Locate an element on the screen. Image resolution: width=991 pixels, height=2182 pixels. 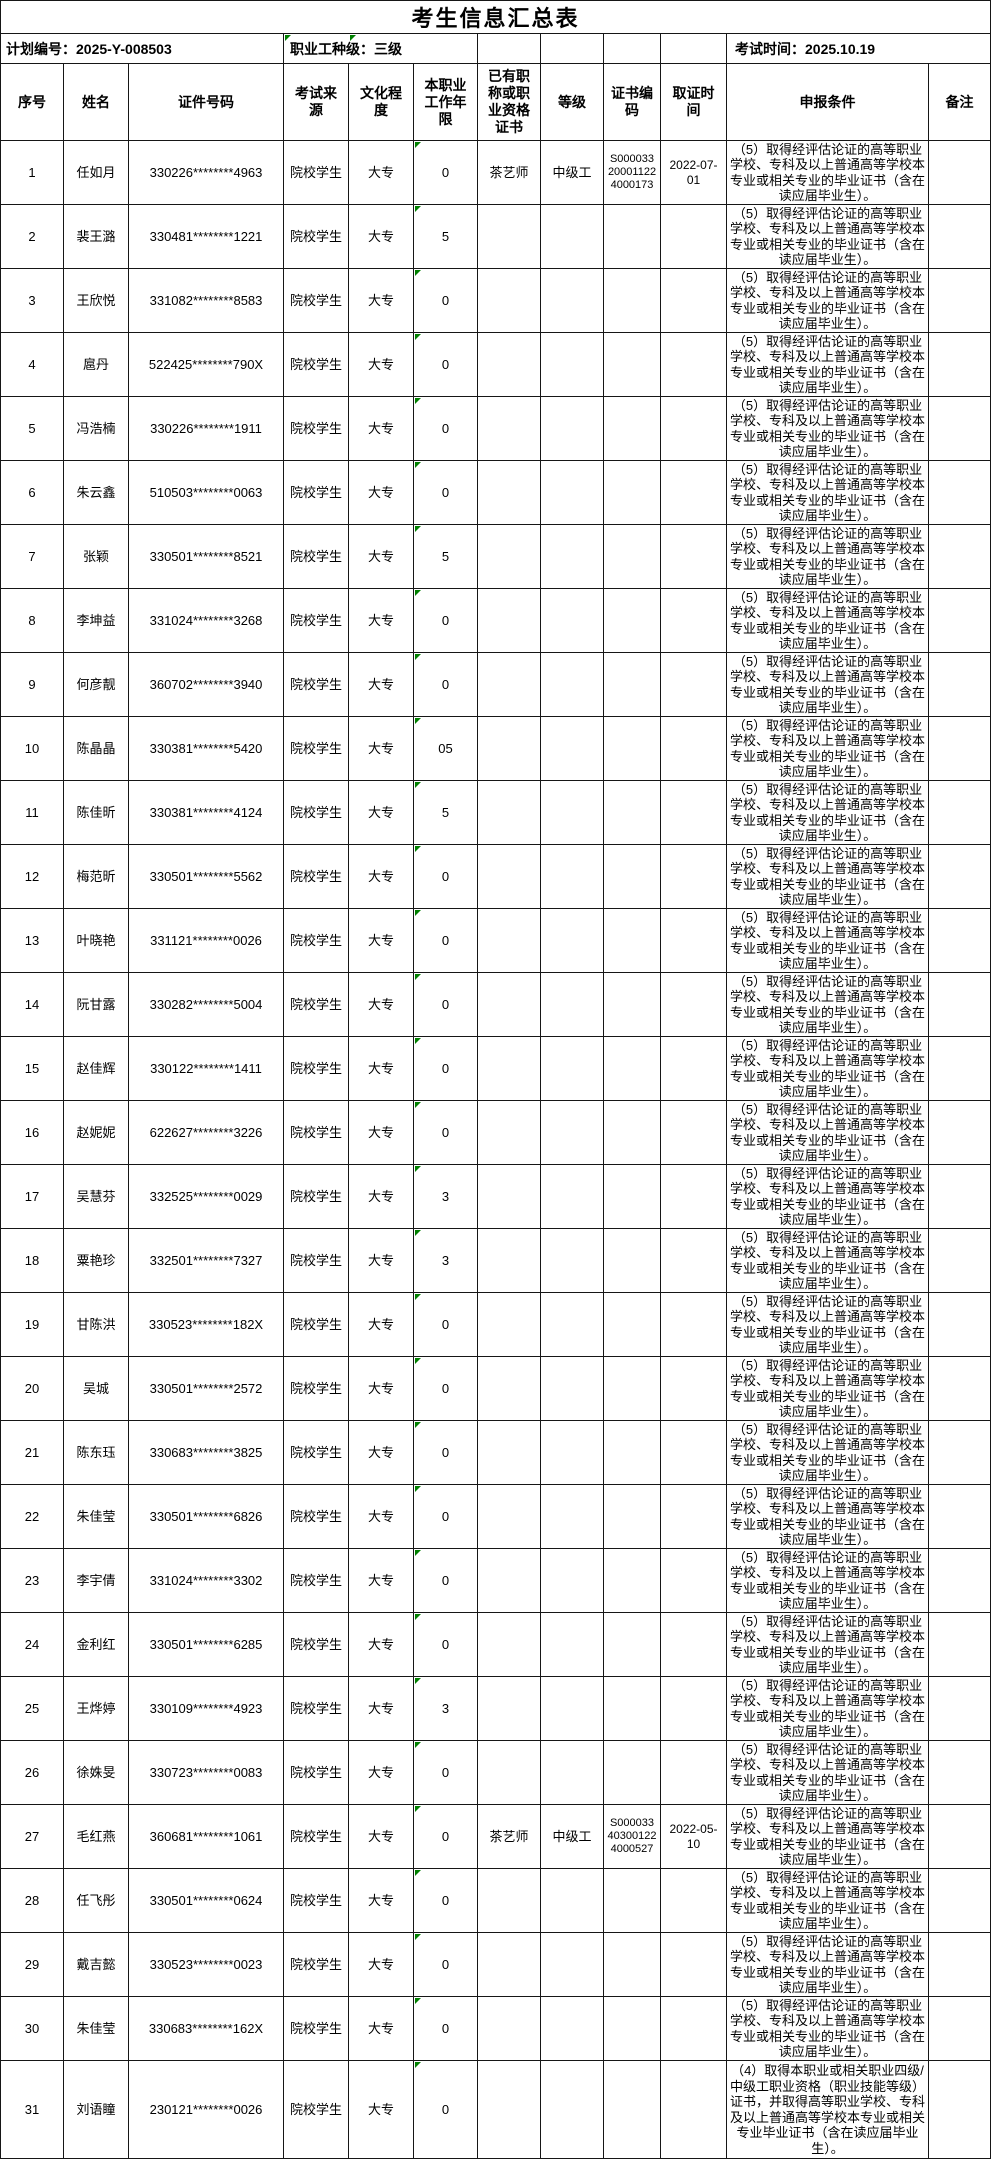
cell-text: 何彦靓 is located at coordinates (96, 684).